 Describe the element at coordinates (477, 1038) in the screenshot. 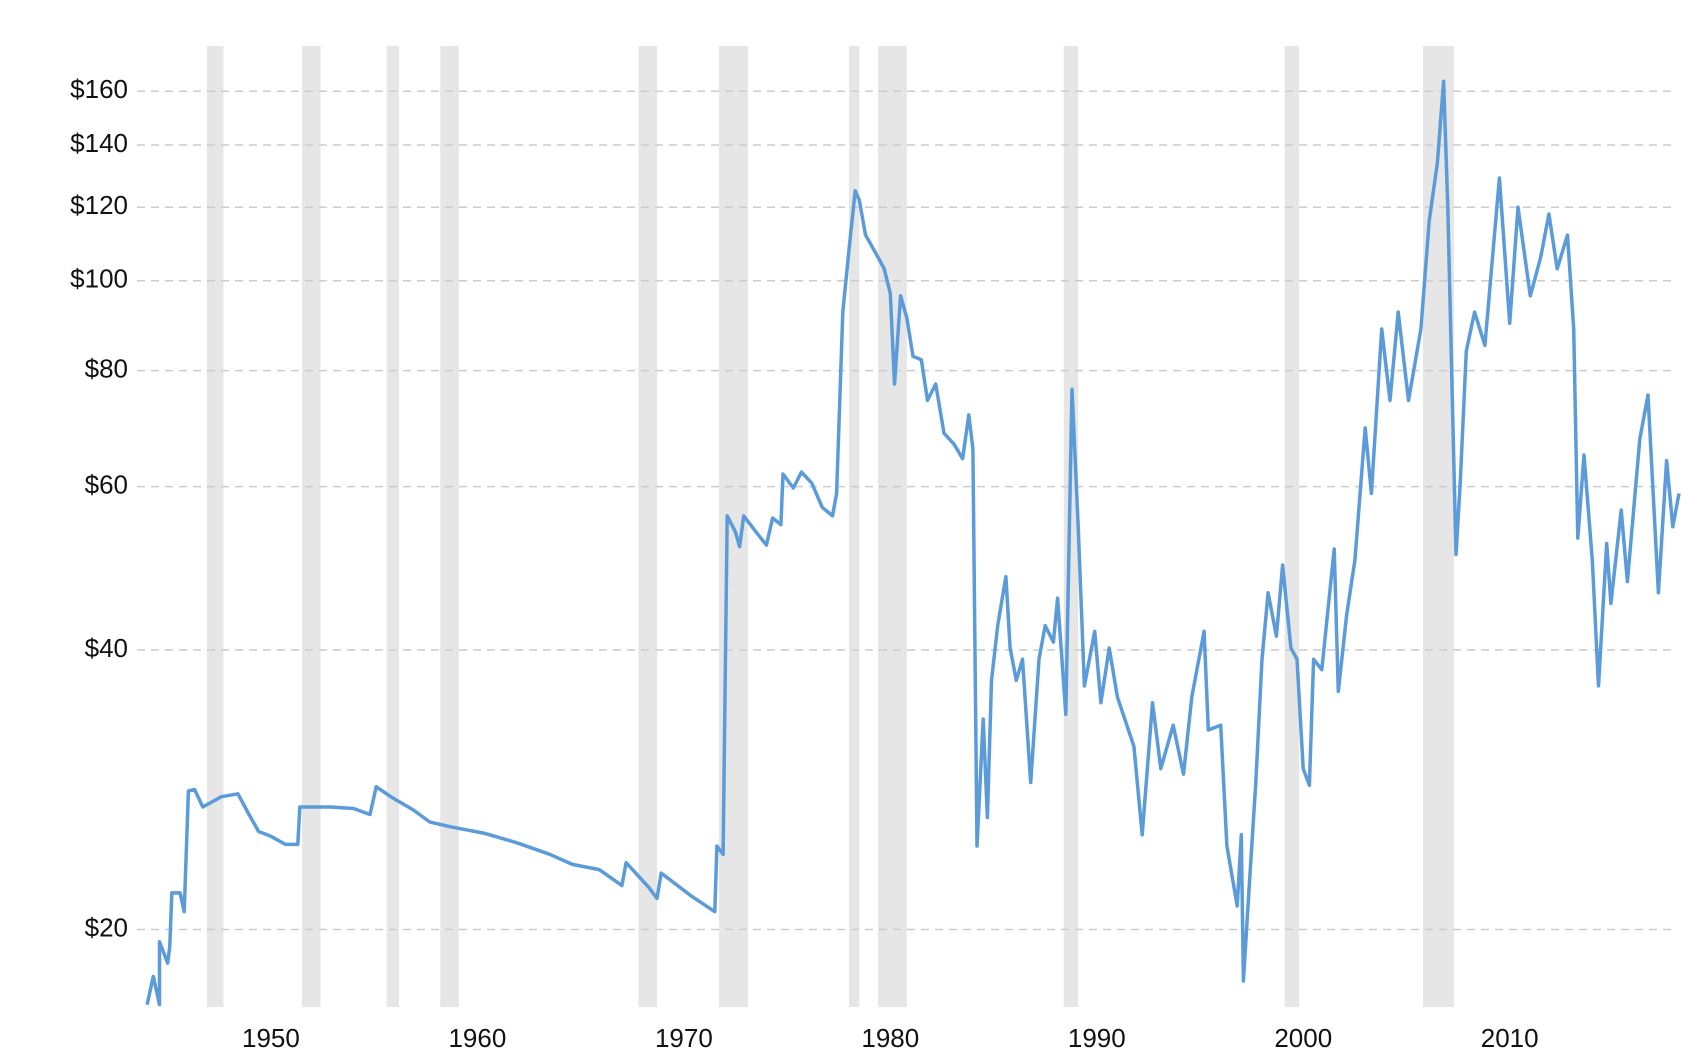

I see `x-tick-label: 1960` at that location.